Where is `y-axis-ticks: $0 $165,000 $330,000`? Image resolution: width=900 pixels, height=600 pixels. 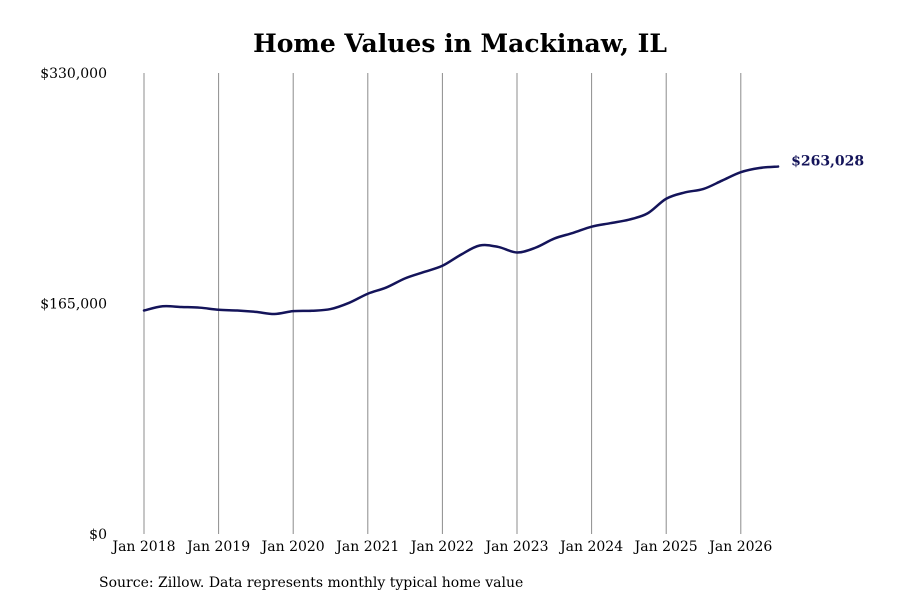 y-axis-ticks: $0 $165,000 $330,000 is located at coordinates (73, 304).